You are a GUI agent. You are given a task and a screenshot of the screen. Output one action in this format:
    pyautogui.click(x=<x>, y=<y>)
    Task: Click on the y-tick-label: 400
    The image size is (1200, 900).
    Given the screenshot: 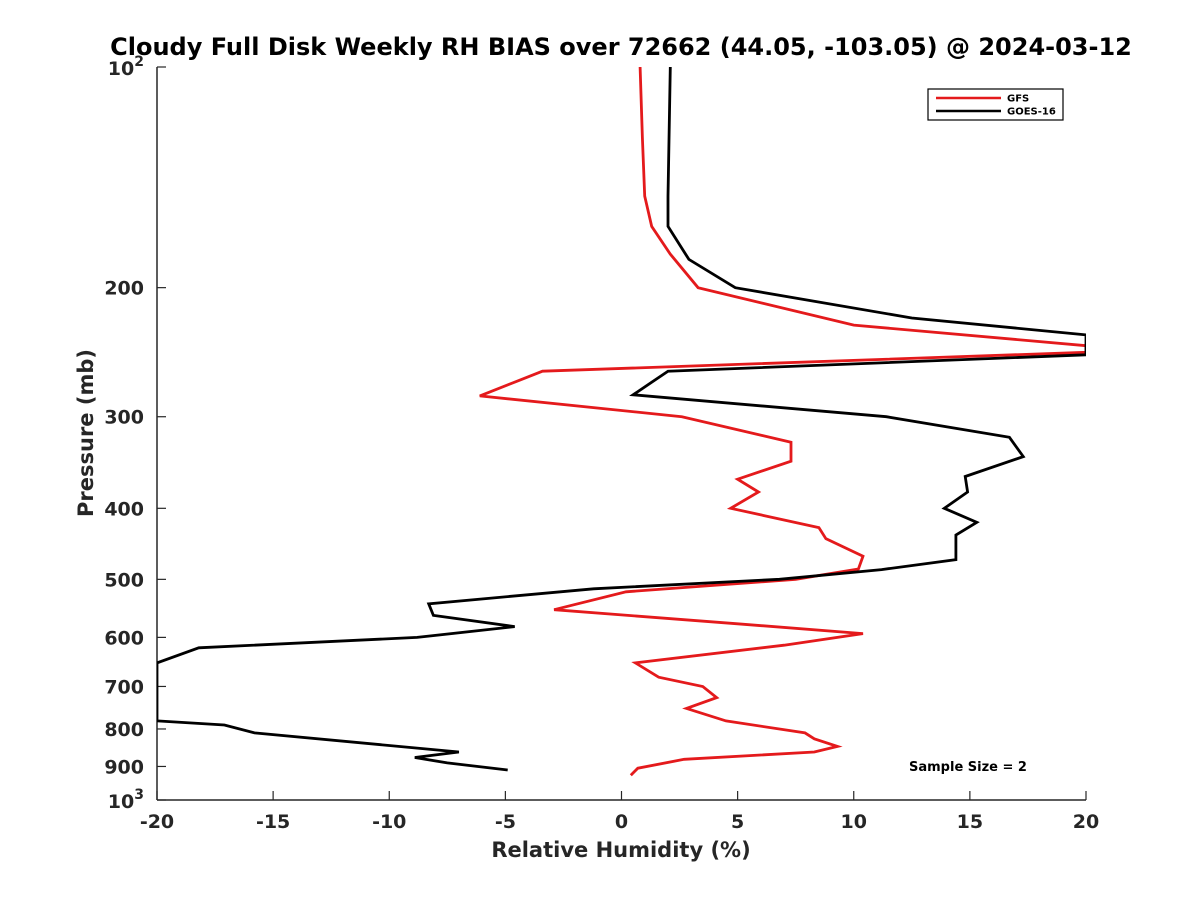 What is the action you would take?
    pyautogui.click(x=124, y=509)
    